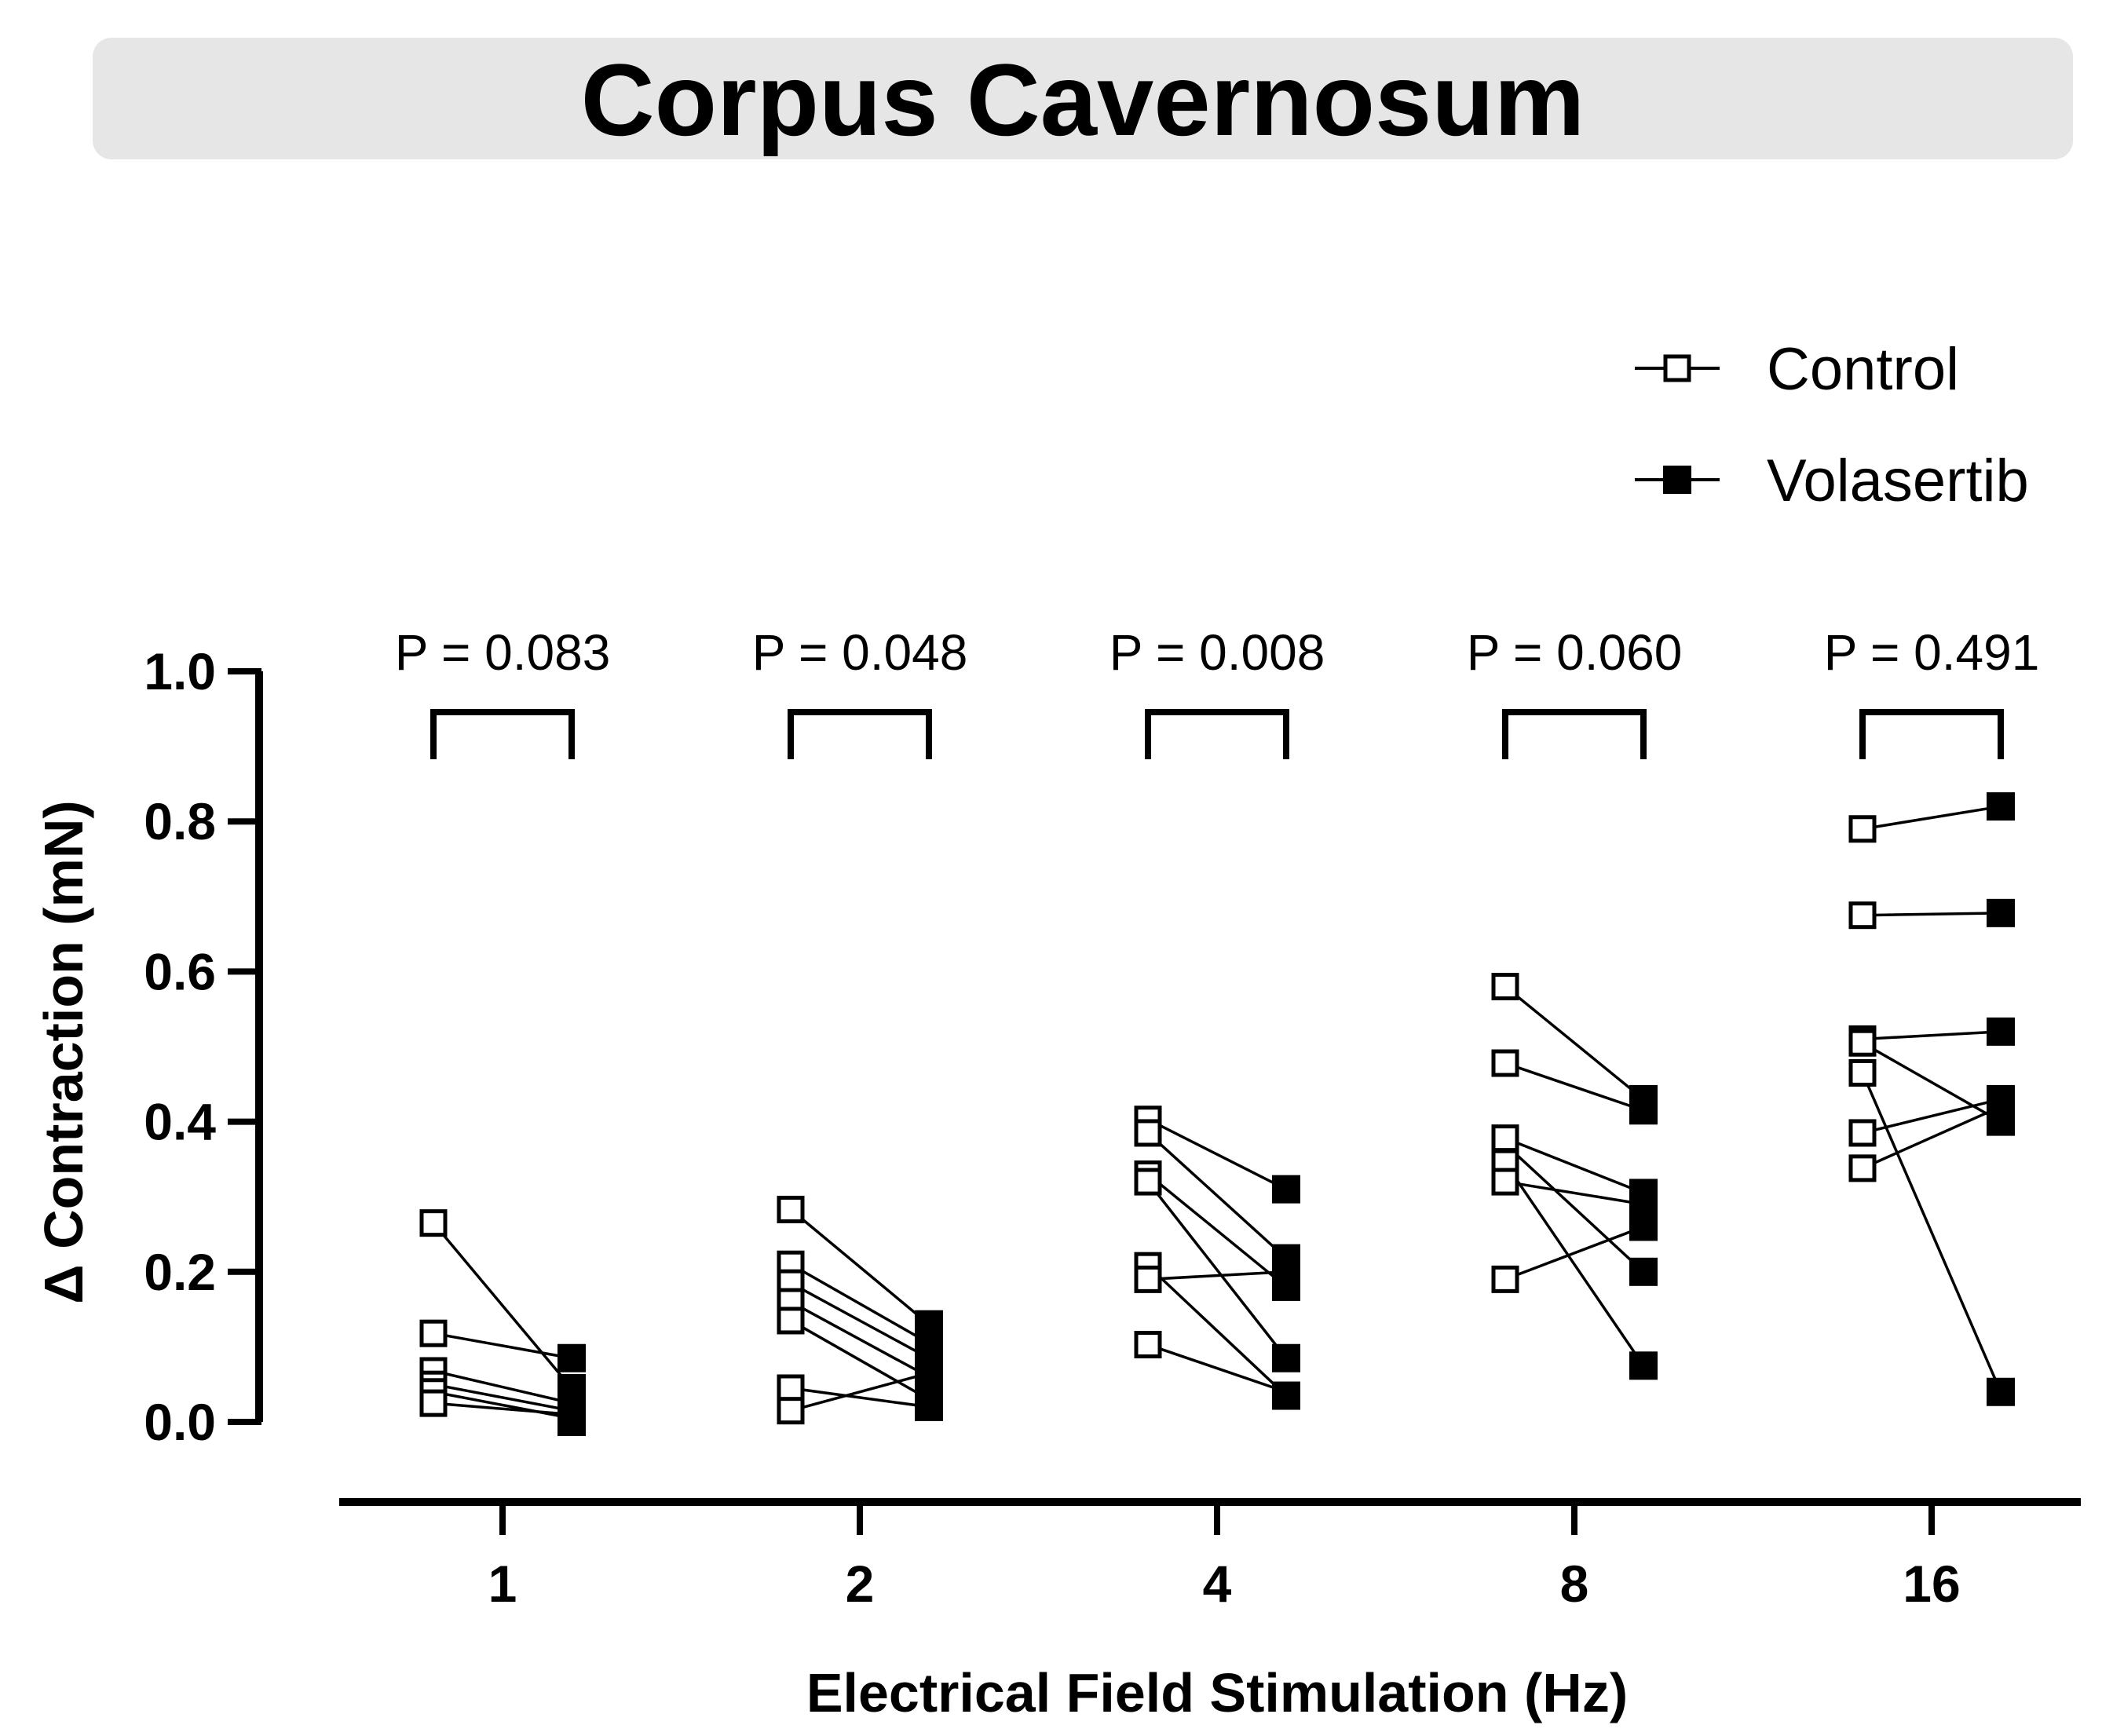  What do you see at coordinates (1931, 1584) in the screenshot?
I see `x-tick-label: 16` at bounding box center [1931, 1584].